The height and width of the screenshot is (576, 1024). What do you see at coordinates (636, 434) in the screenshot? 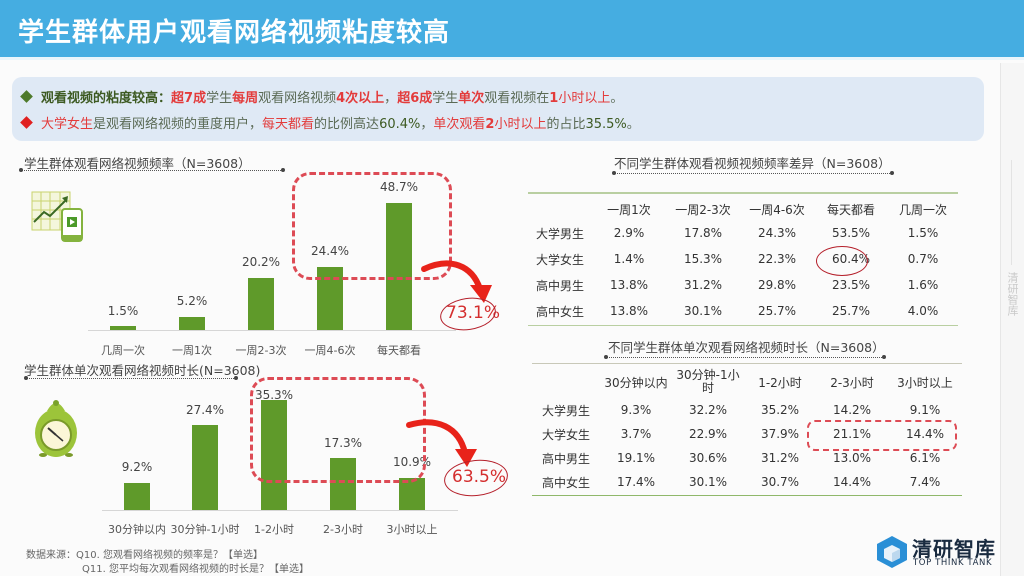
I see `cell: 3.7%` at bounding box center [636, 434].